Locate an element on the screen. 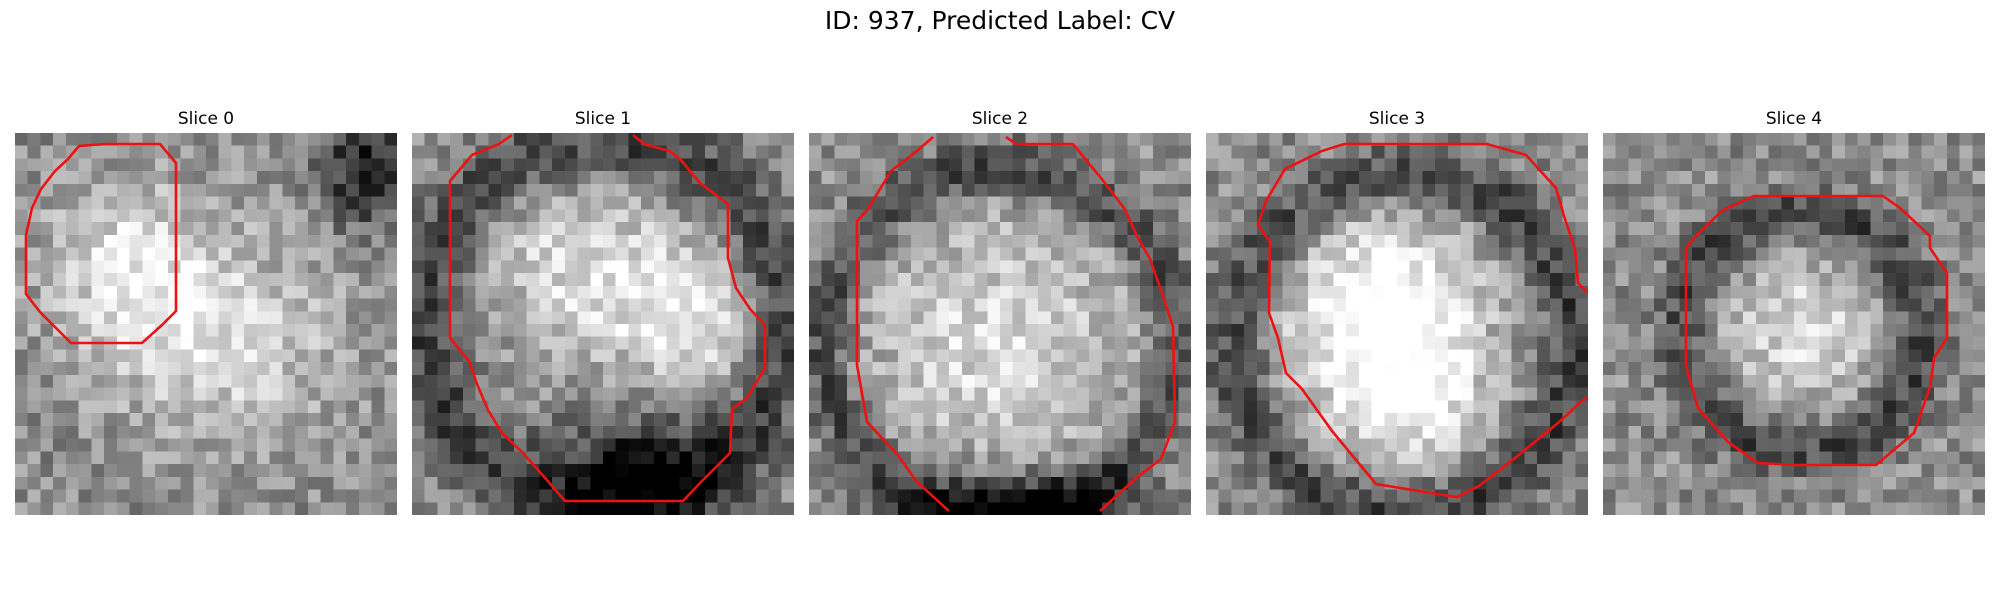  slice-panel-4: Slice 4 is located at coordinates (1794, 311).